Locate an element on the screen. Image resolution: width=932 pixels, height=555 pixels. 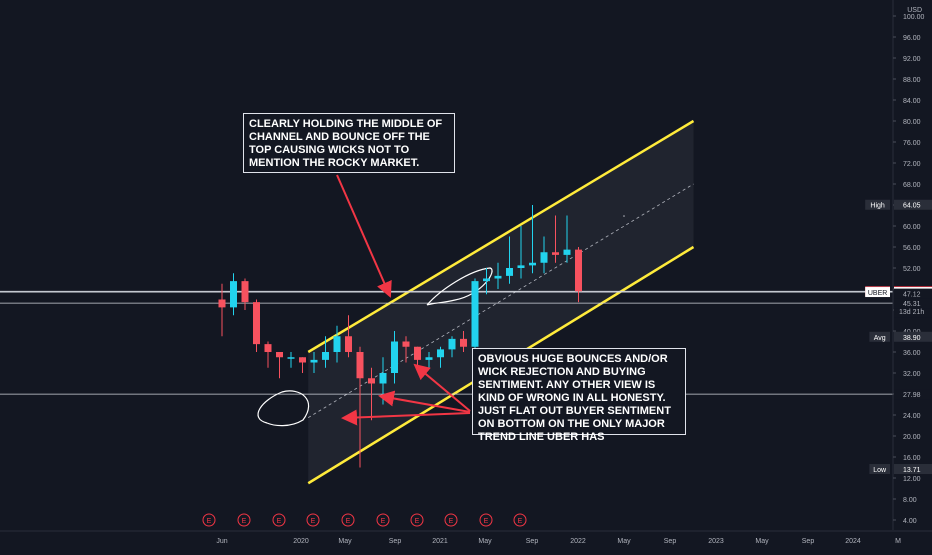
y-tick-label: 16.00 is located at coordinates (912, 458).